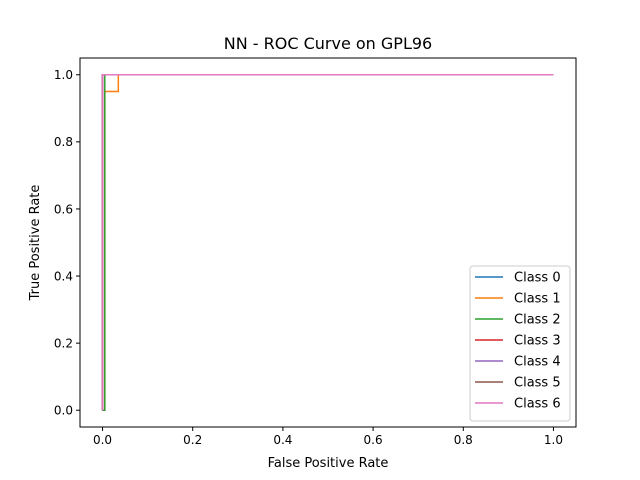 The height and width of the screenshot is (480, 640). I want to click on legend-label-class-2: Class 2, so click(537, 320).